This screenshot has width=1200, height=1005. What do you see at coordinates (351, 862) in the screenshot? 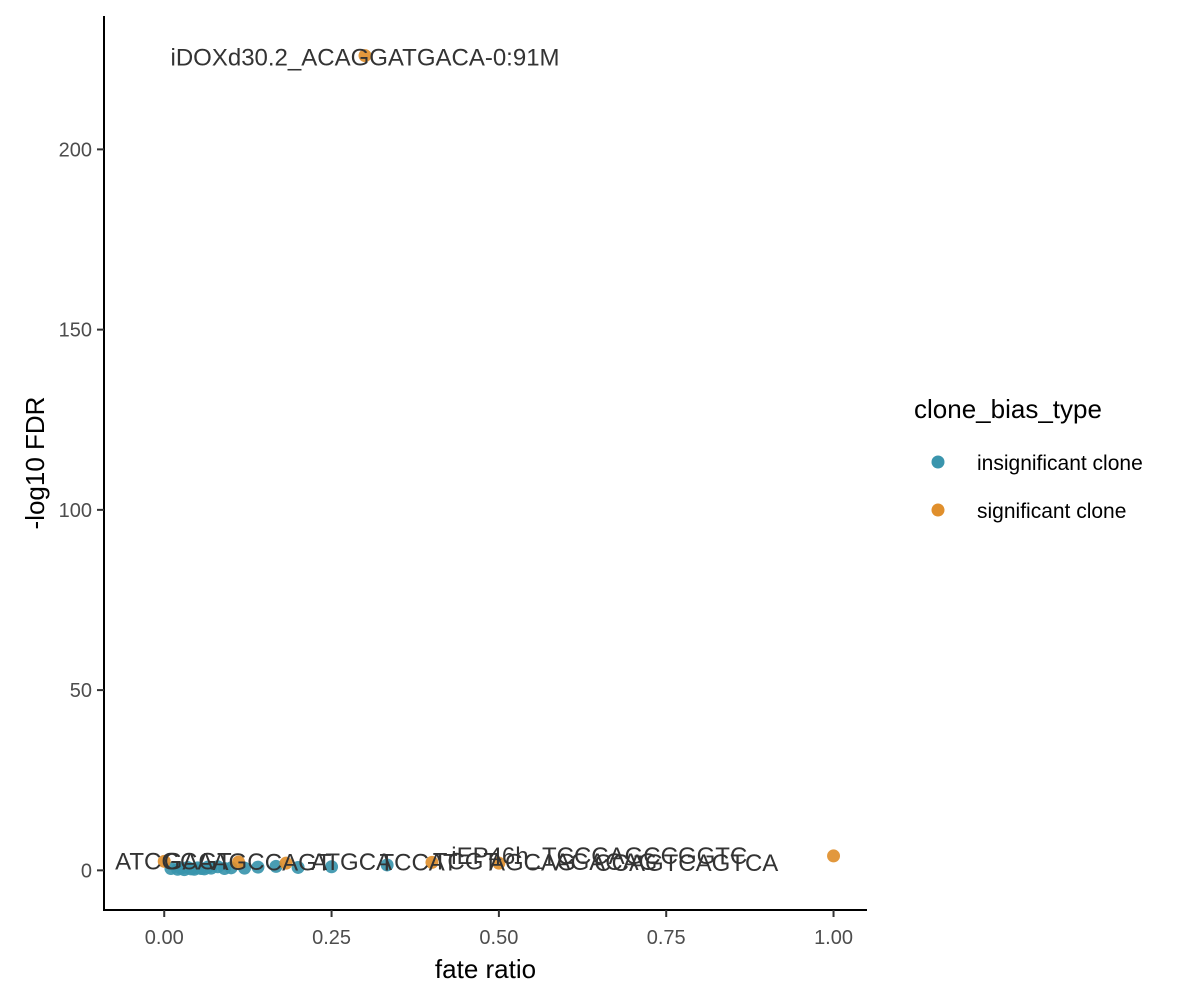
I see `point-label-5: ATGCA` at bounding box center [351, 862].